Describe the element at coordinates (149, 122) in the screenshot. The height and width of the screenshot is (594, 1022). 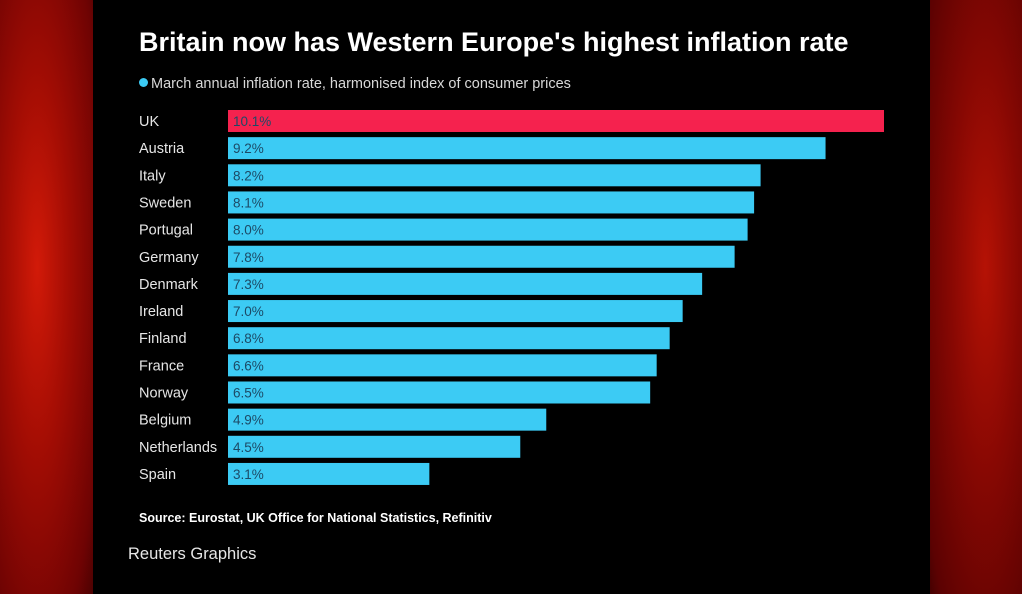
I see `category-label: UK` at that location.